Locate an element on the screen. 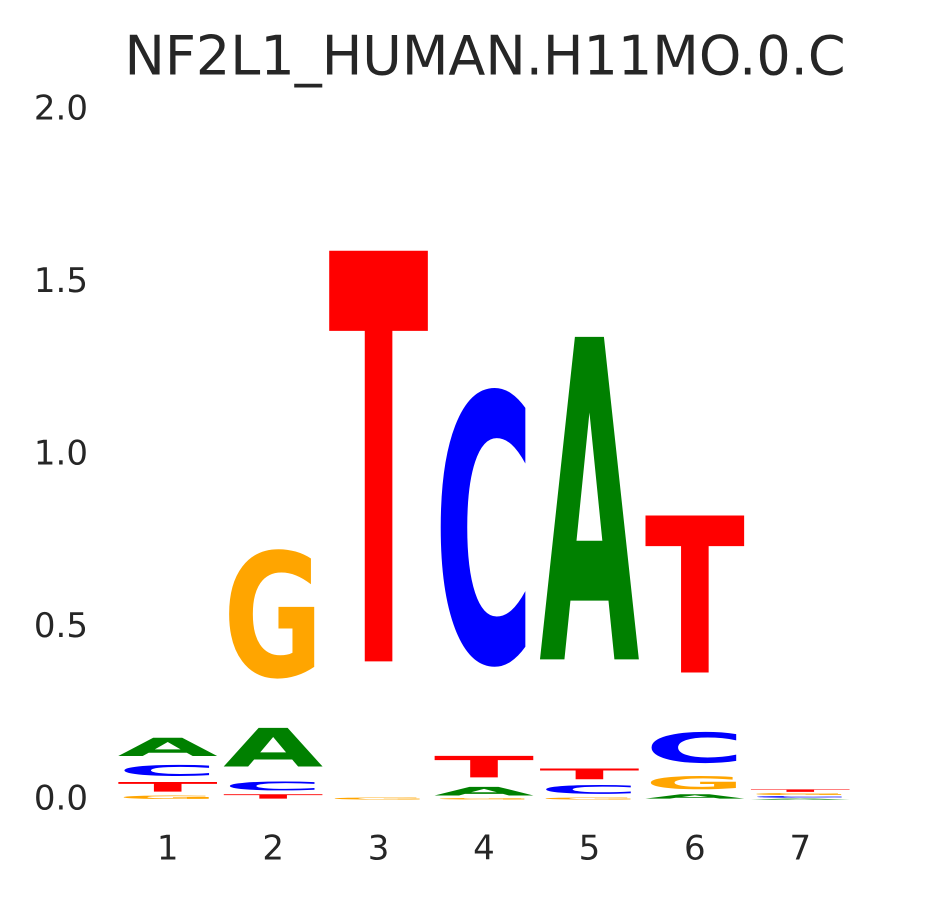 The image size is (945, 900). x-tick-label: 4 is located at coordinates (484, 849).